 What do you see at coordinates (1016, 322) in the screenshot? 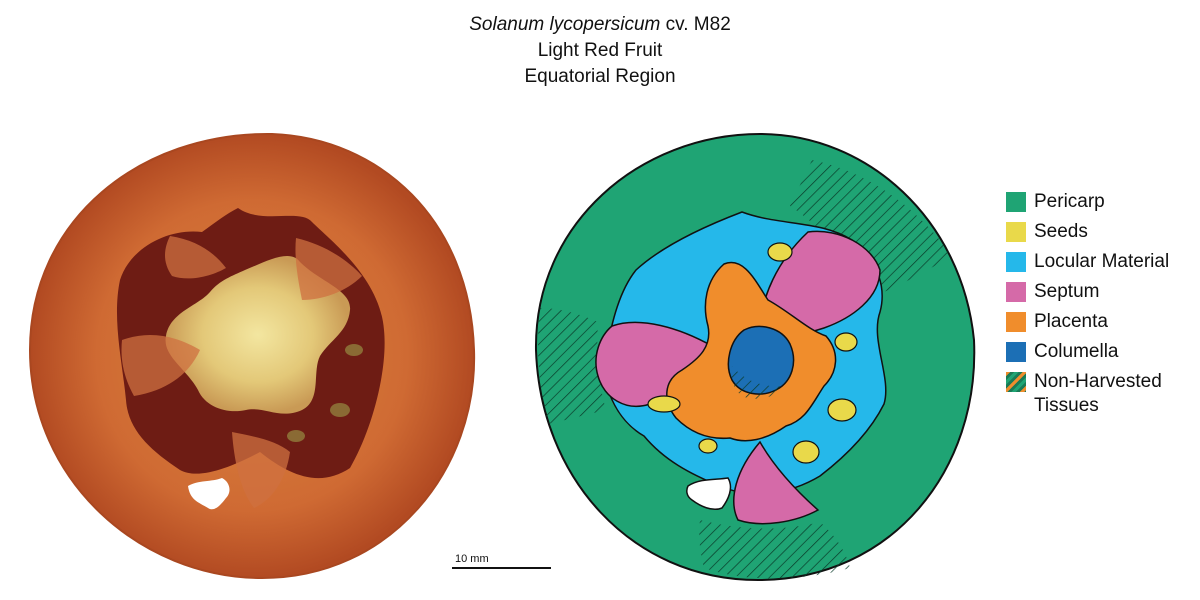
I see `legend-swatch-placenta` at bounding box center [1016, 322].